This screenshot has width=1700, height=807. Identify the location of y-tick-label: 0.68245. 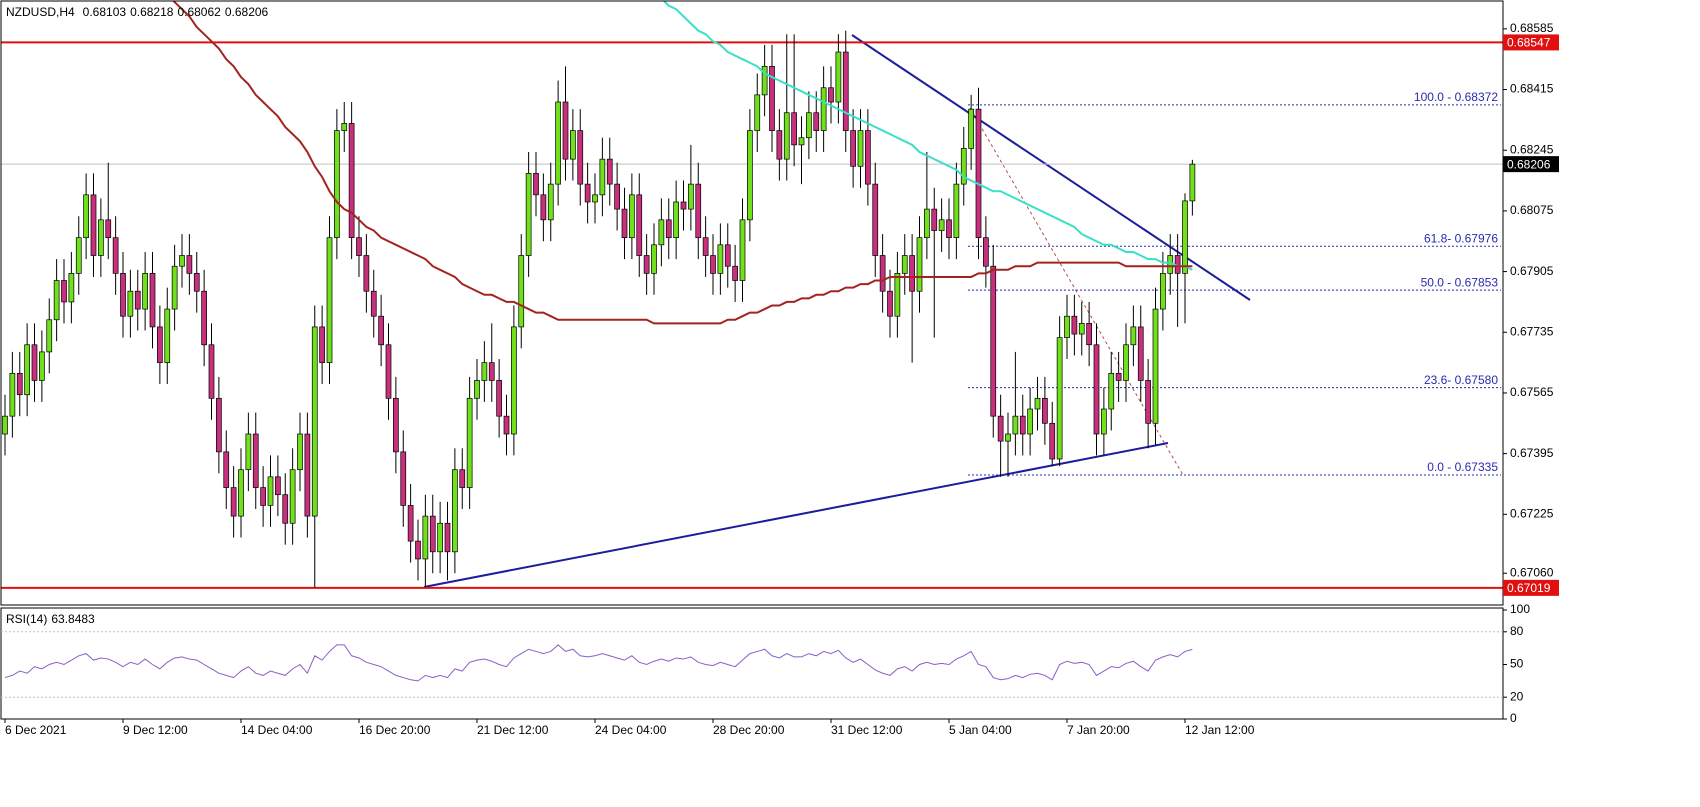
(1532, 149).